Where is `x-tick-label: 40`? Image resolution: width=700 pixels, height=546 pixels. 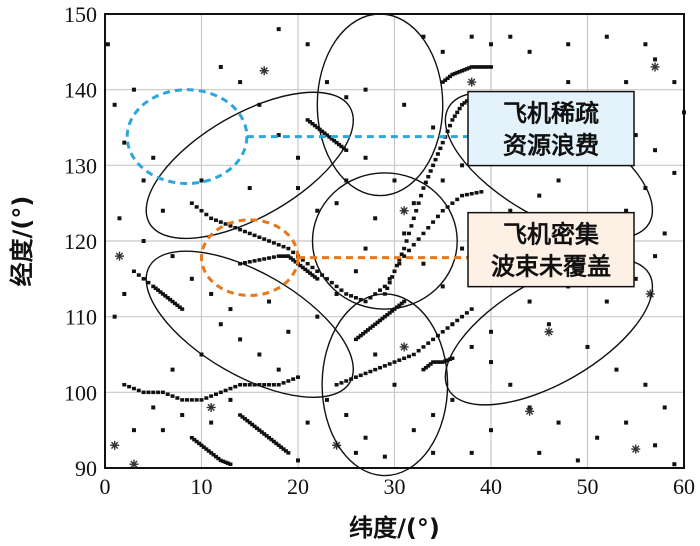
x-tick-label: 40 is located at coordinates (491, 486).